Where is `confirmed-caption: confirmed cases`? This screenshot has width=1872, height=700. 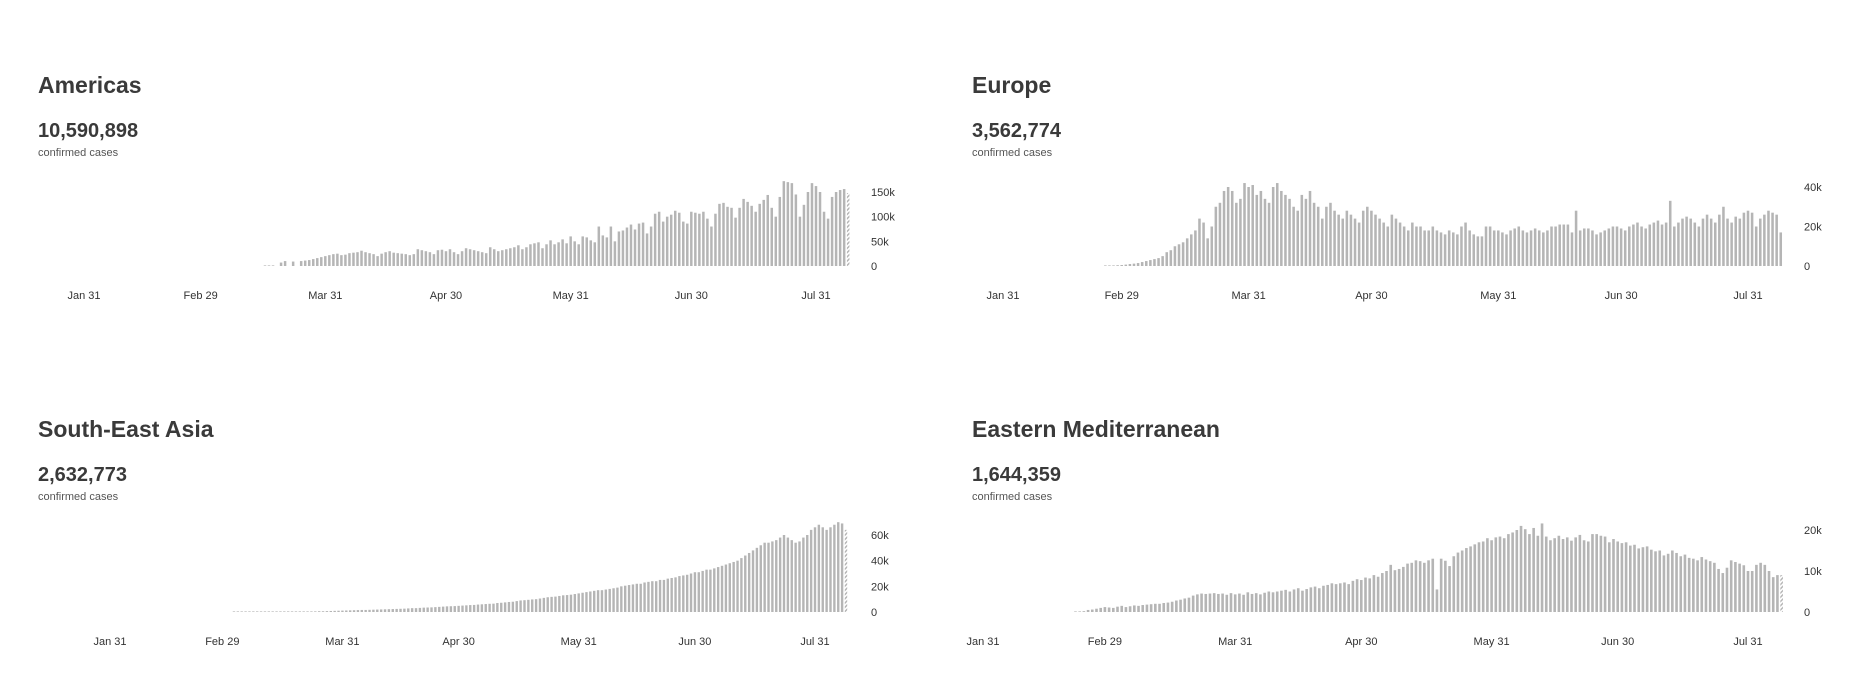 confirmed-caption: confirmed cases is located at coordinates (78, 497).